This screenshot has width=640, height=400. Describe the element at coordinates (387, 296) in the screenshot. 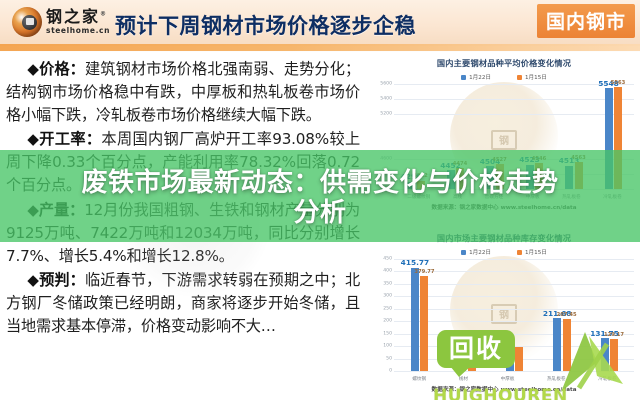

I see `y-axis-tick: 300` at that location.